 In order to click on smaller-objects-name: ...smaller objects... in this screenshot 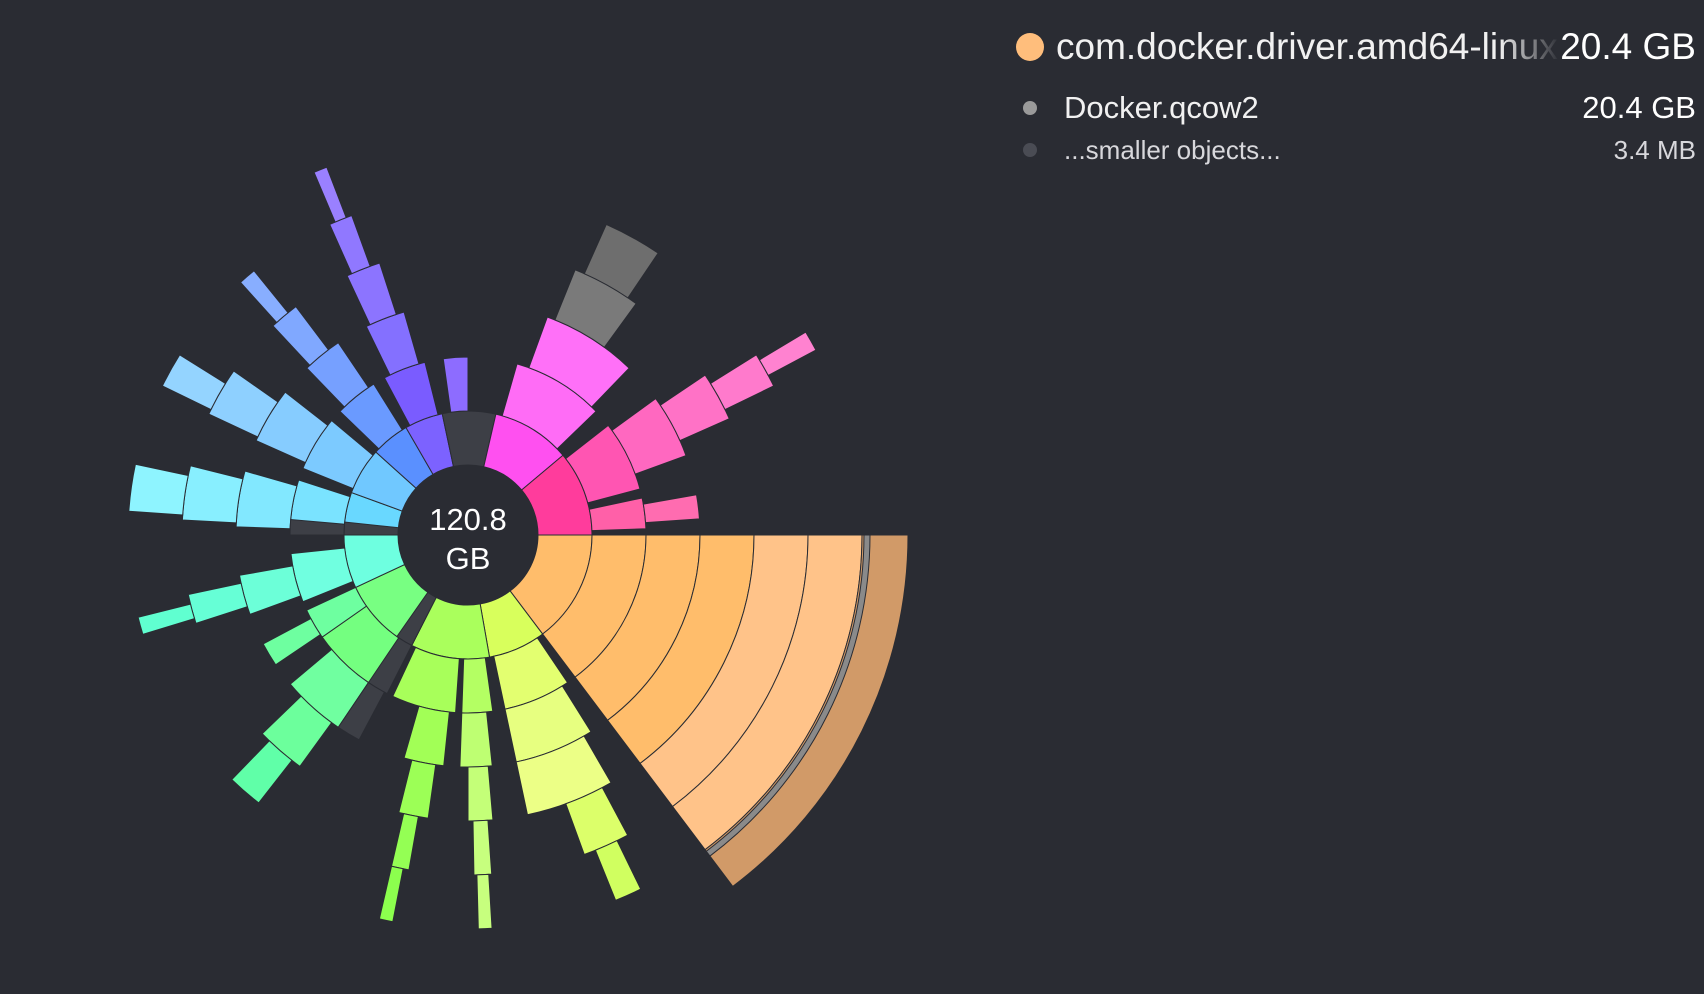, I will do `click(1172, 149)`.